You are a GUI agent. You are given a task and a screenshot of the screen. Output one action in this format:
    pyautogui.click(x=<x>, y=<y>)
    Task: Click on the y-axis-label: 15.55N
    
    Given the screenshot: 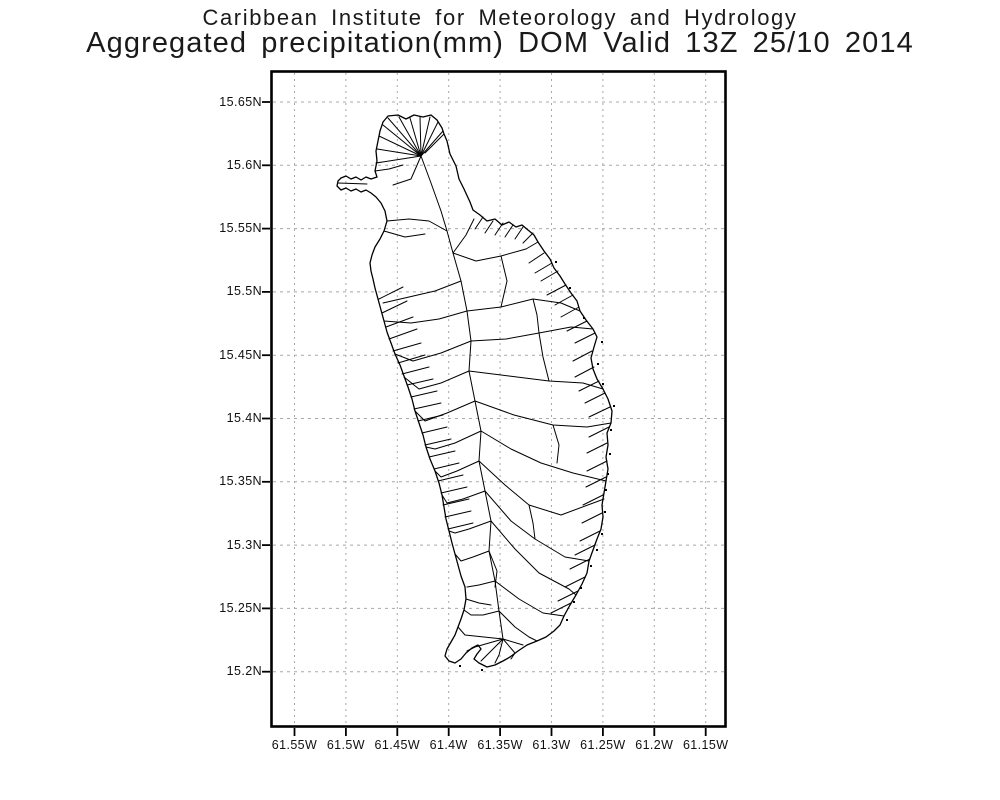 What is the action you would take?
    pyautogui.click(x=240, y=228)
    